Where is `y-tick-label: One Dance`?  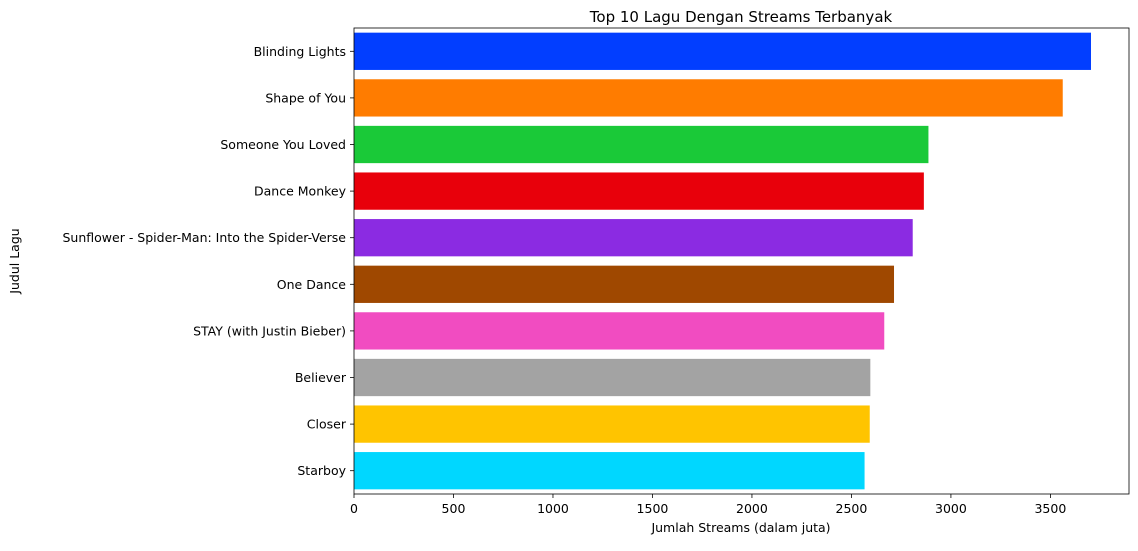 y-tick-label: One Dance is located at coordinates (312, 284).